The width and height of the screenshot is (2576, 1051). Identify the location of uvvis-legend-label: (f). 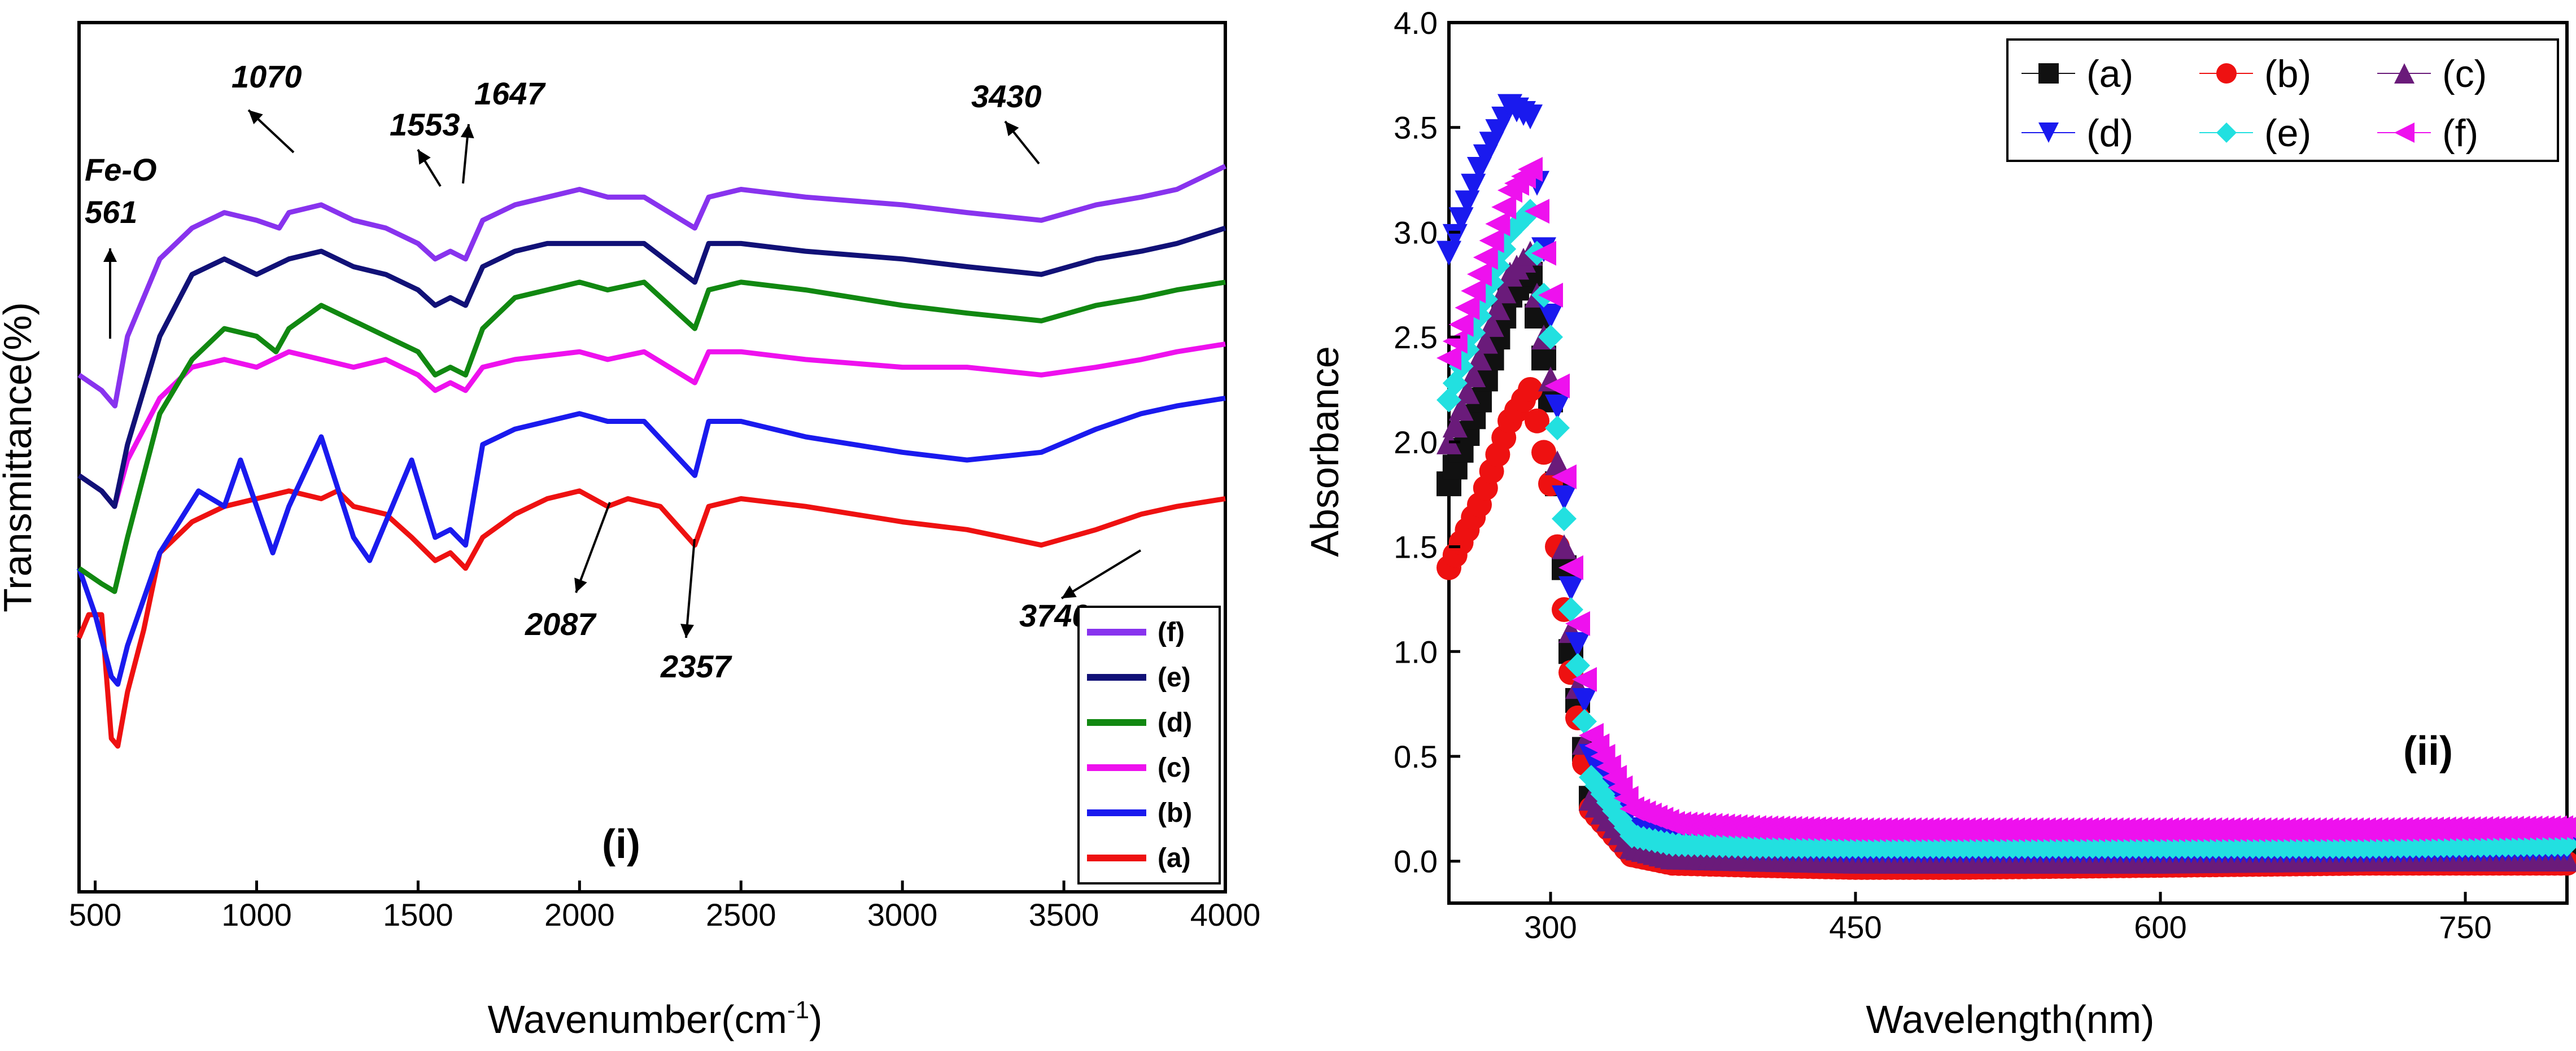
(2460, 133).